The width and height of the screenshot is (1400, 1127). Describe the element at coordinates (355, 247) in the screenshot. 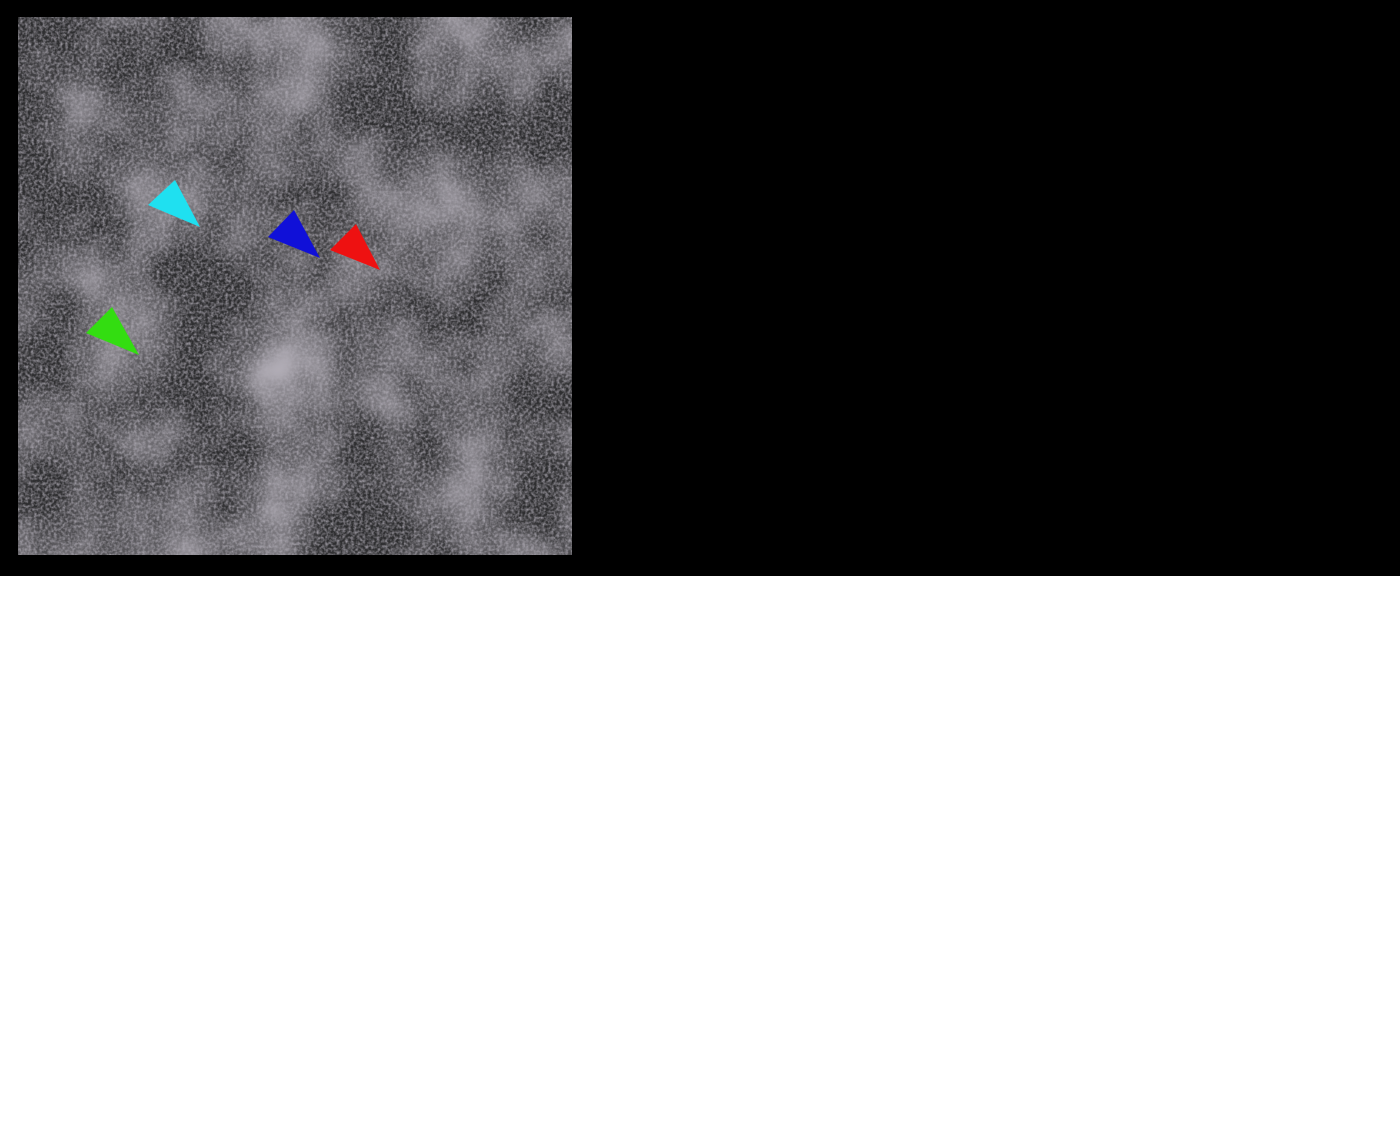

I see `arrow-red` at that location.